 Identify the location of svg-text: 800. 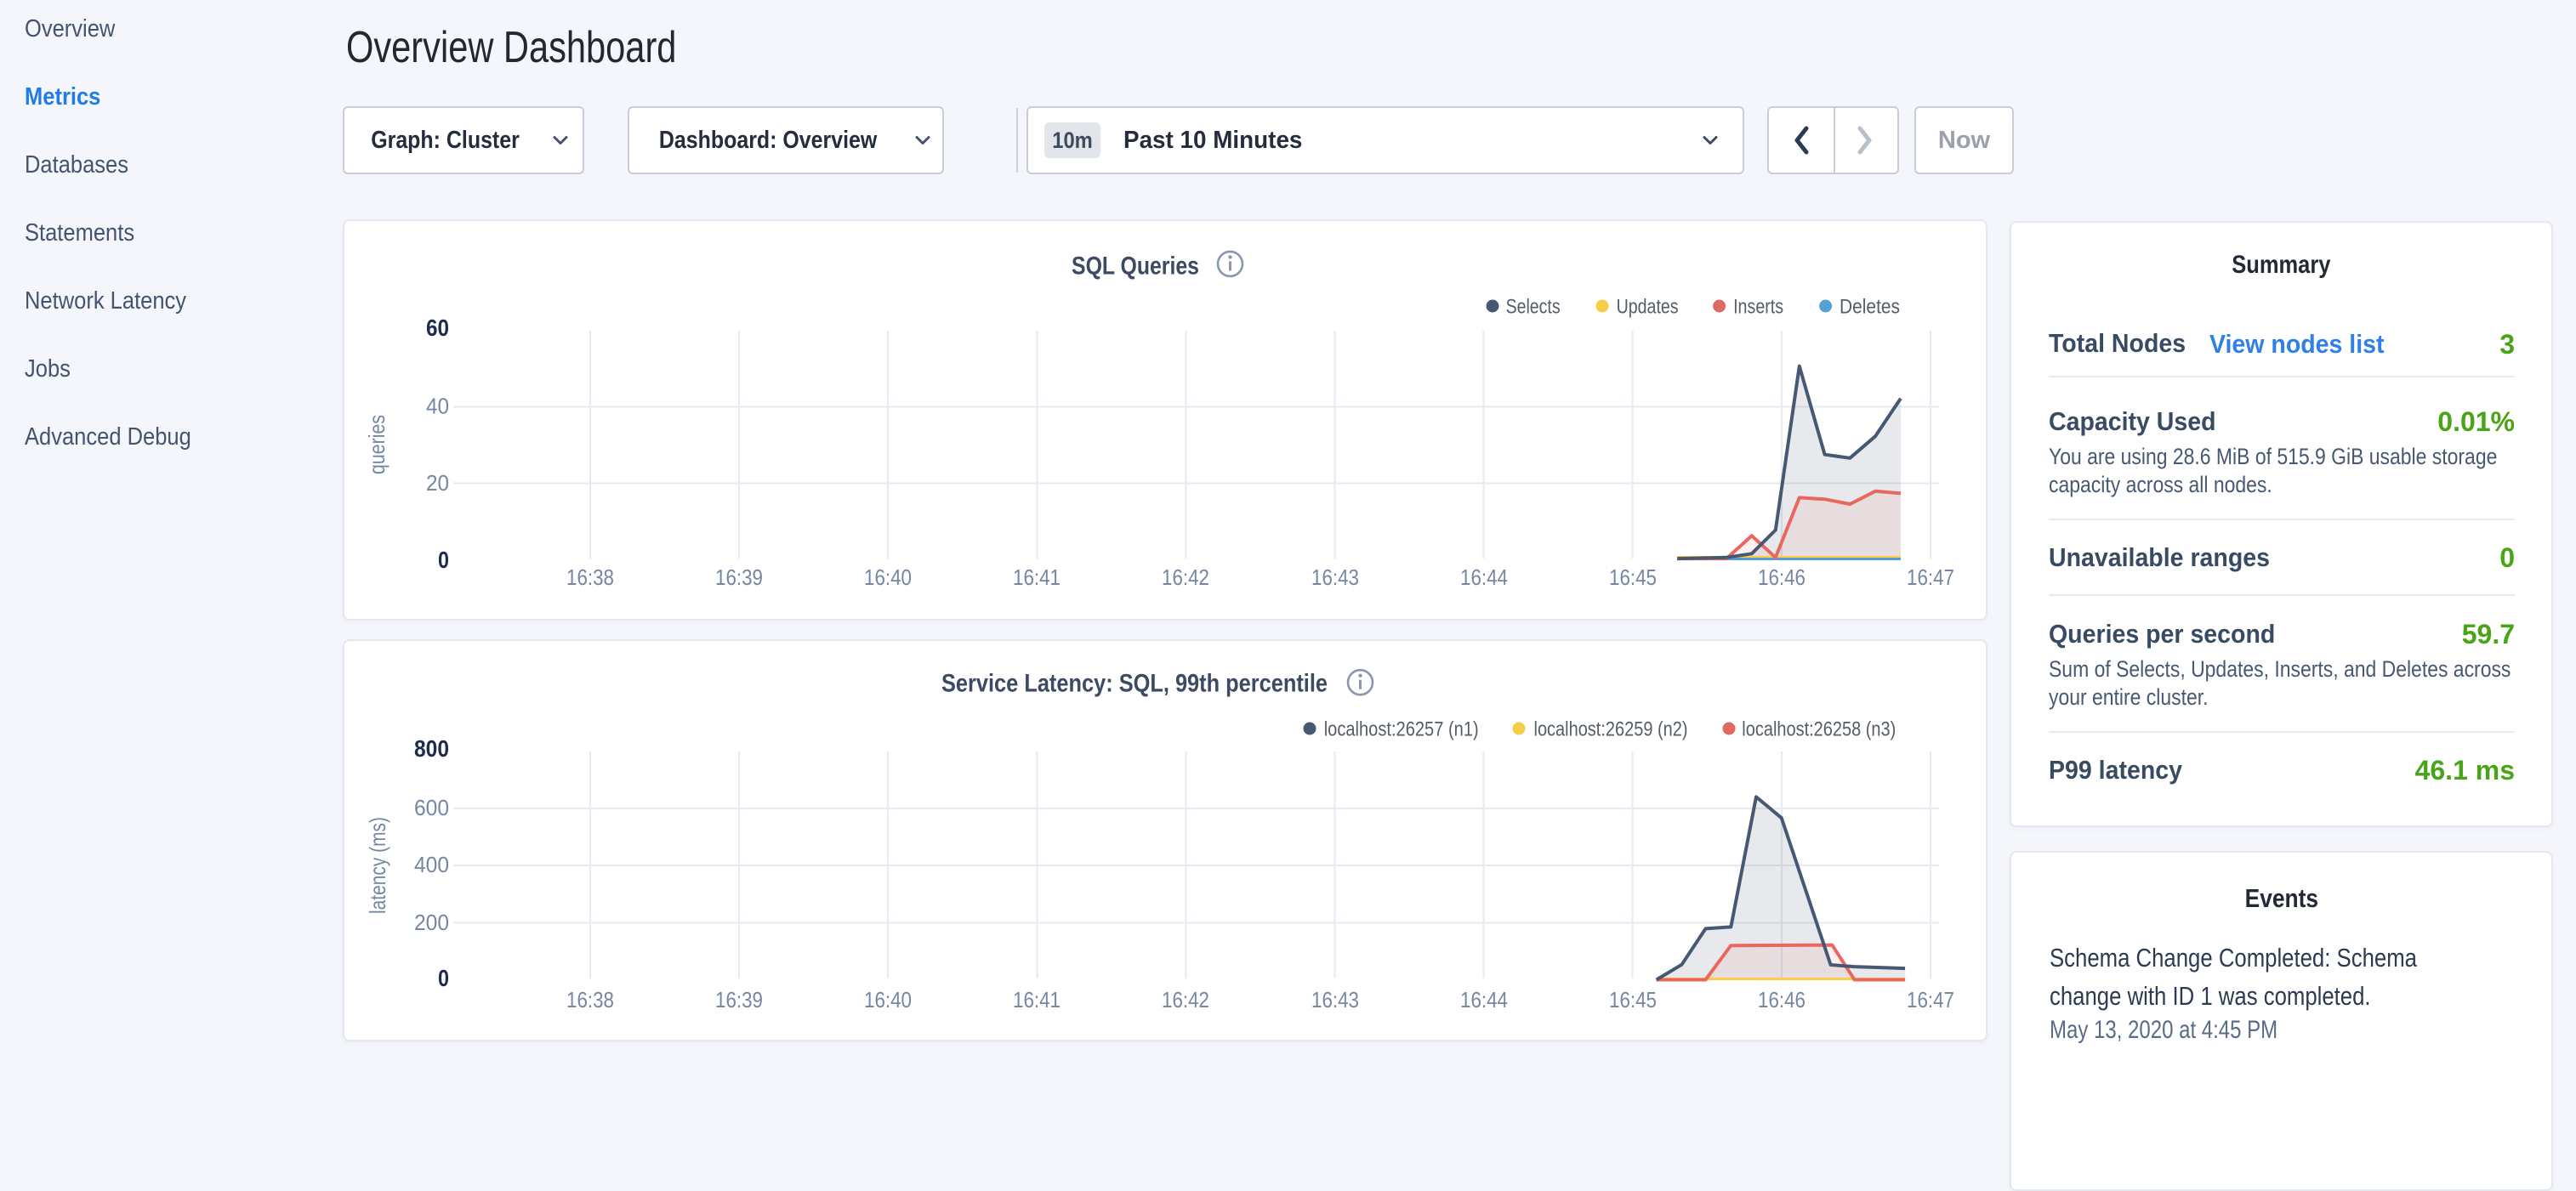
(431, 748).